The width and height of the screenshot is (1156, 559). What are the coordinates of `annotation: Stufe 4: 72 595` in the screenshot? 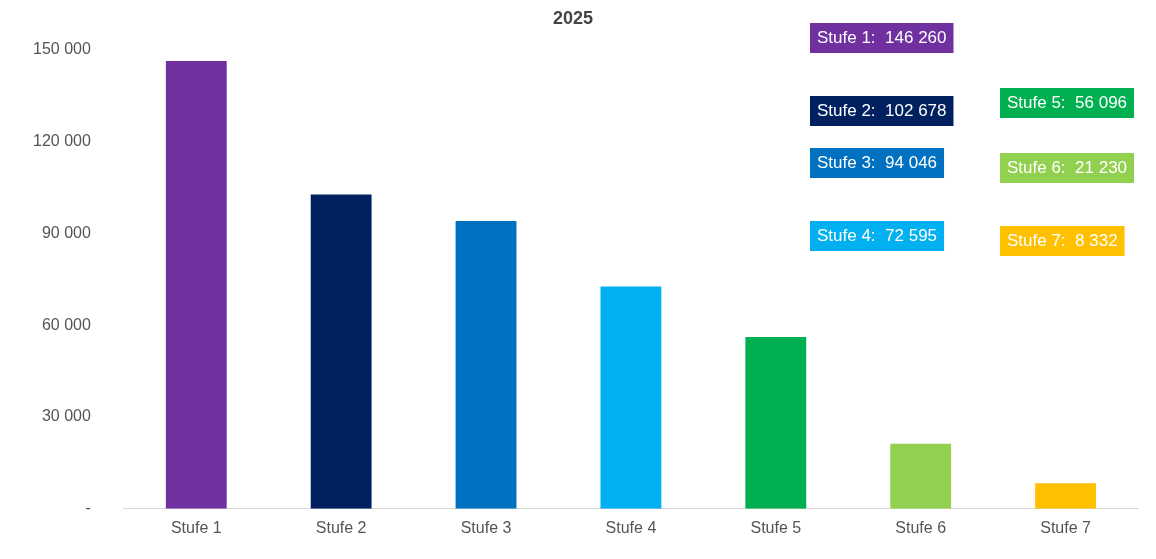 It's located at (877, 235).